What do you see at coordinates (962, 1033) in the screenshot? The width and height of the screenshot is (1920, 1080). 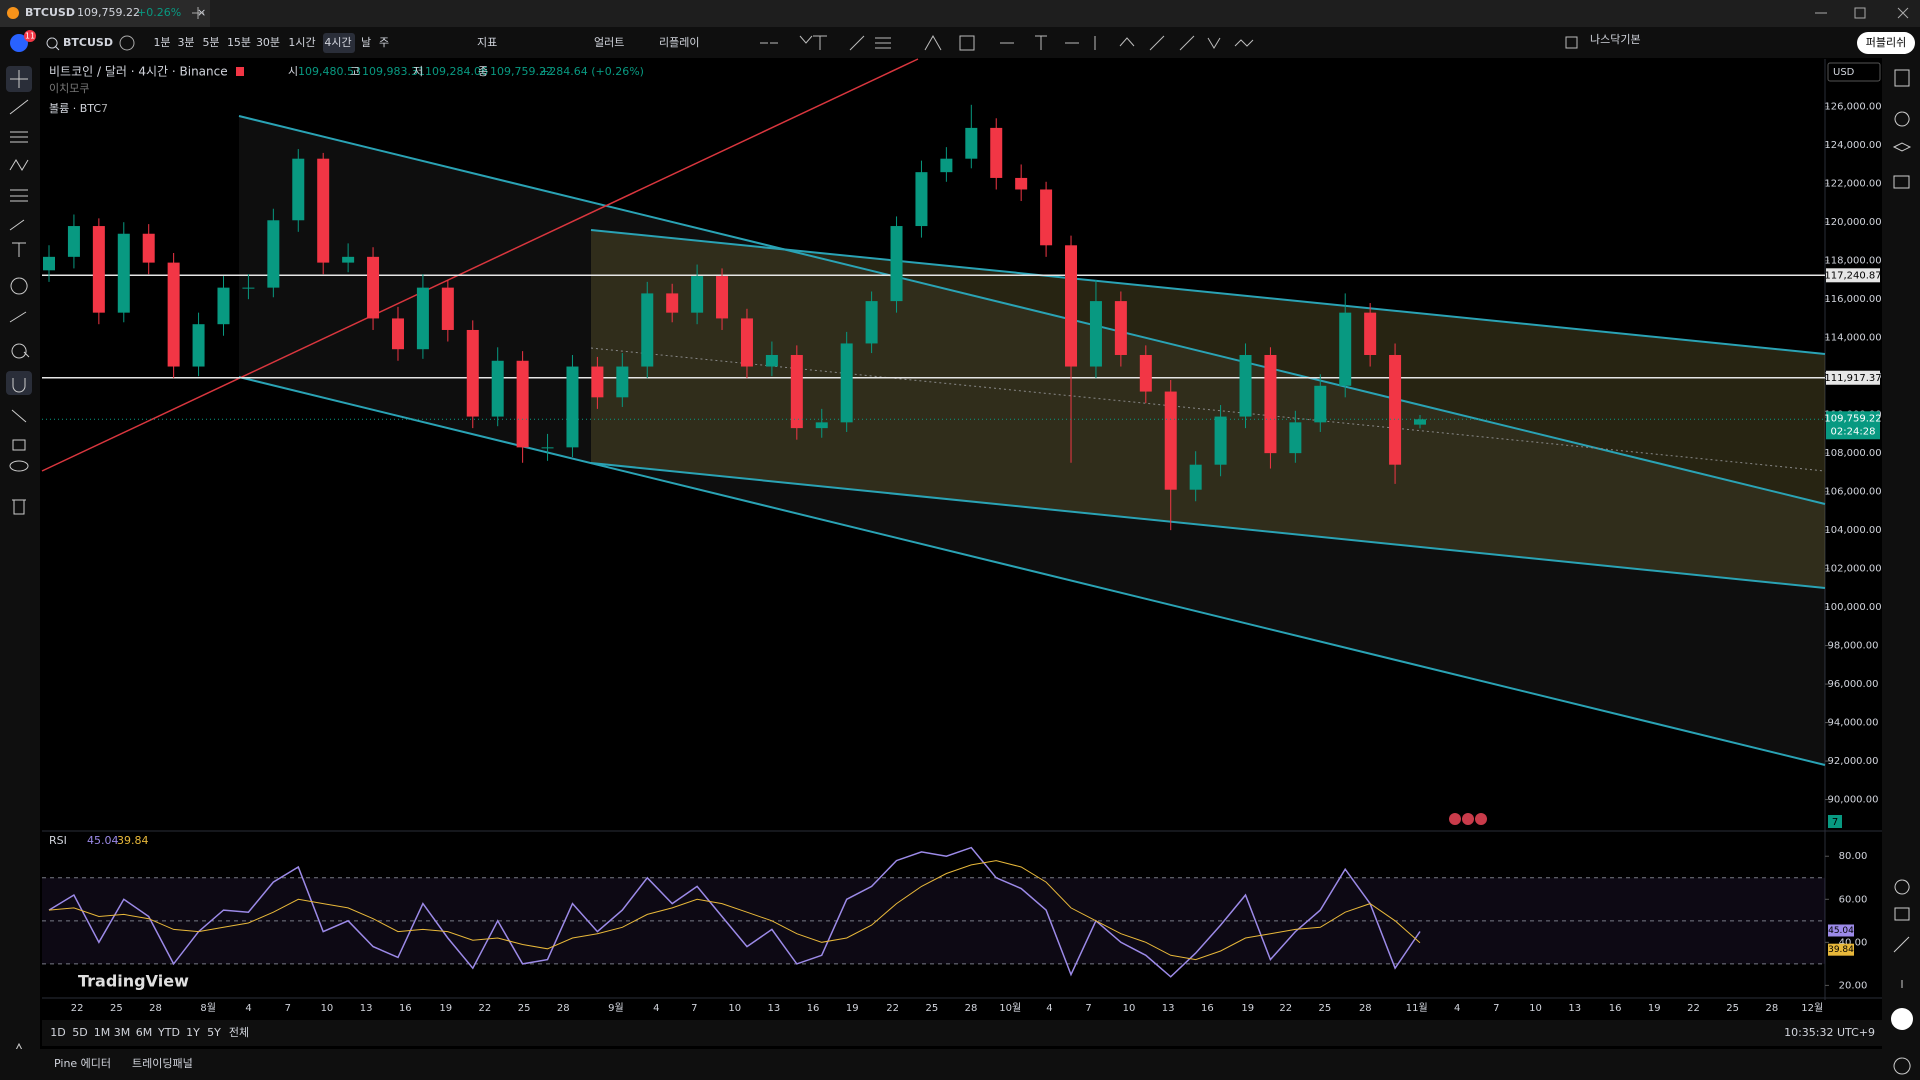 I see `range-bar` at bounding box center [962, 1033].